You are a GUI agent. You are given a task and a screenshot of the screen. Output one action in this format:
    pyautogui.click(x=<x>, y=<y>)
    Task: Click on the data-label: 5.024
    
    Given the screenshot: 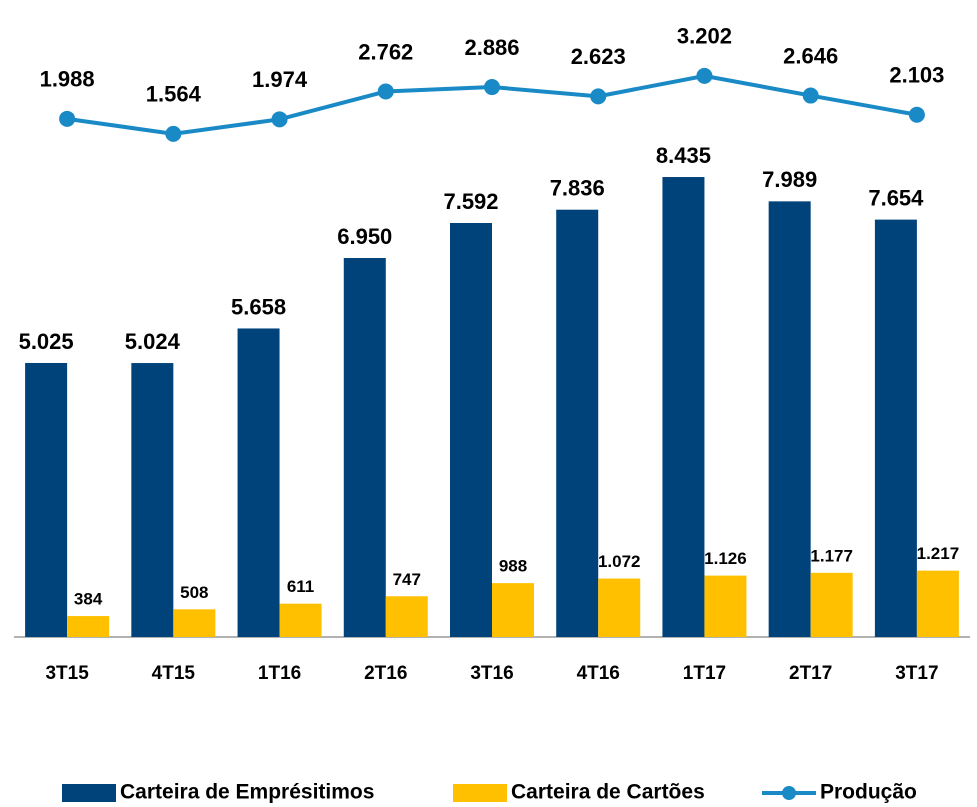 What is the action you would take?
    pyautogui.click(x=153, y=341)
    